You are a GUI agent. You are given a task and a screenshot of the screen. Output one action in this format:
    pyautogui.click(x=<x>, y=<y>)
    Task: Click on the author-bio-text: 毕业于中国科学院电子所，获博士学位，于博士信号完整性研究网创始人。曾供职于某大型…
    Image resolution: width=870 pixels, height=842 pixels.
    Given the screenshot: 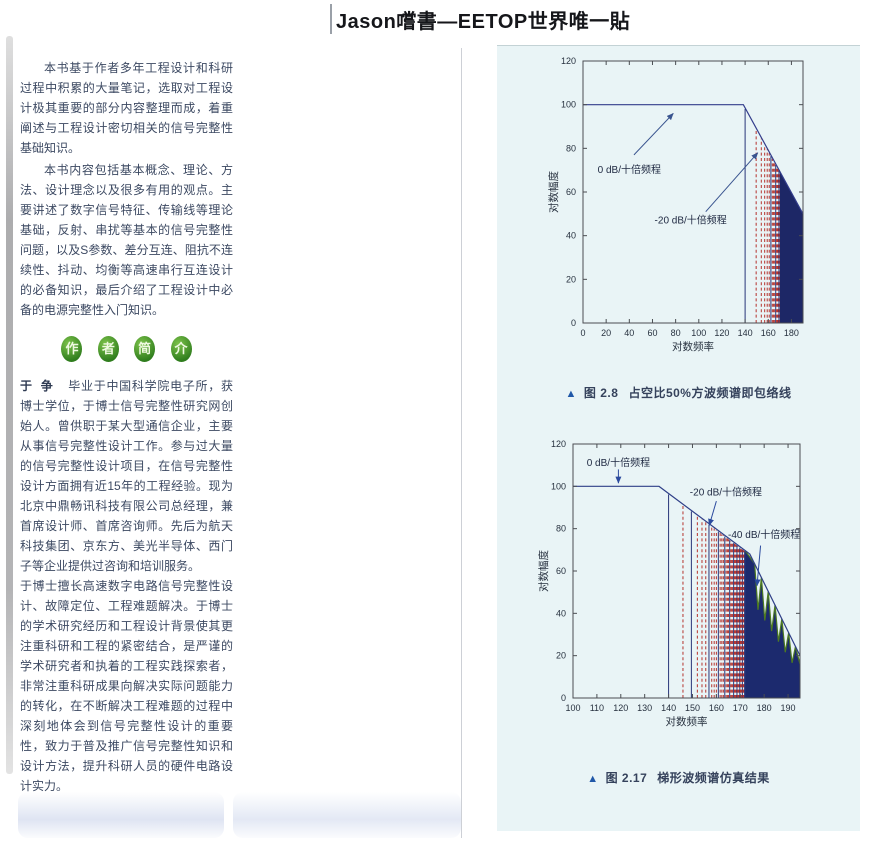 What is the action you would take?
    pyautogui.click(x=126, y=476)
    